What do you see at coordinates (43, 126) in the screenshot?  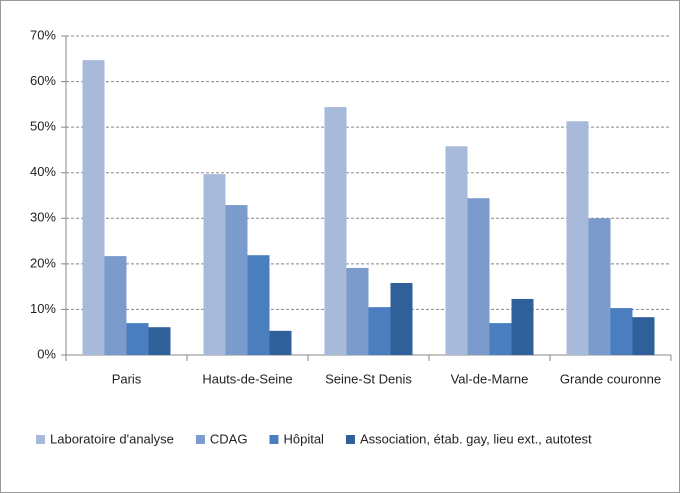 I see `y-tick-label: 50%` at bounding box center [43, 126].